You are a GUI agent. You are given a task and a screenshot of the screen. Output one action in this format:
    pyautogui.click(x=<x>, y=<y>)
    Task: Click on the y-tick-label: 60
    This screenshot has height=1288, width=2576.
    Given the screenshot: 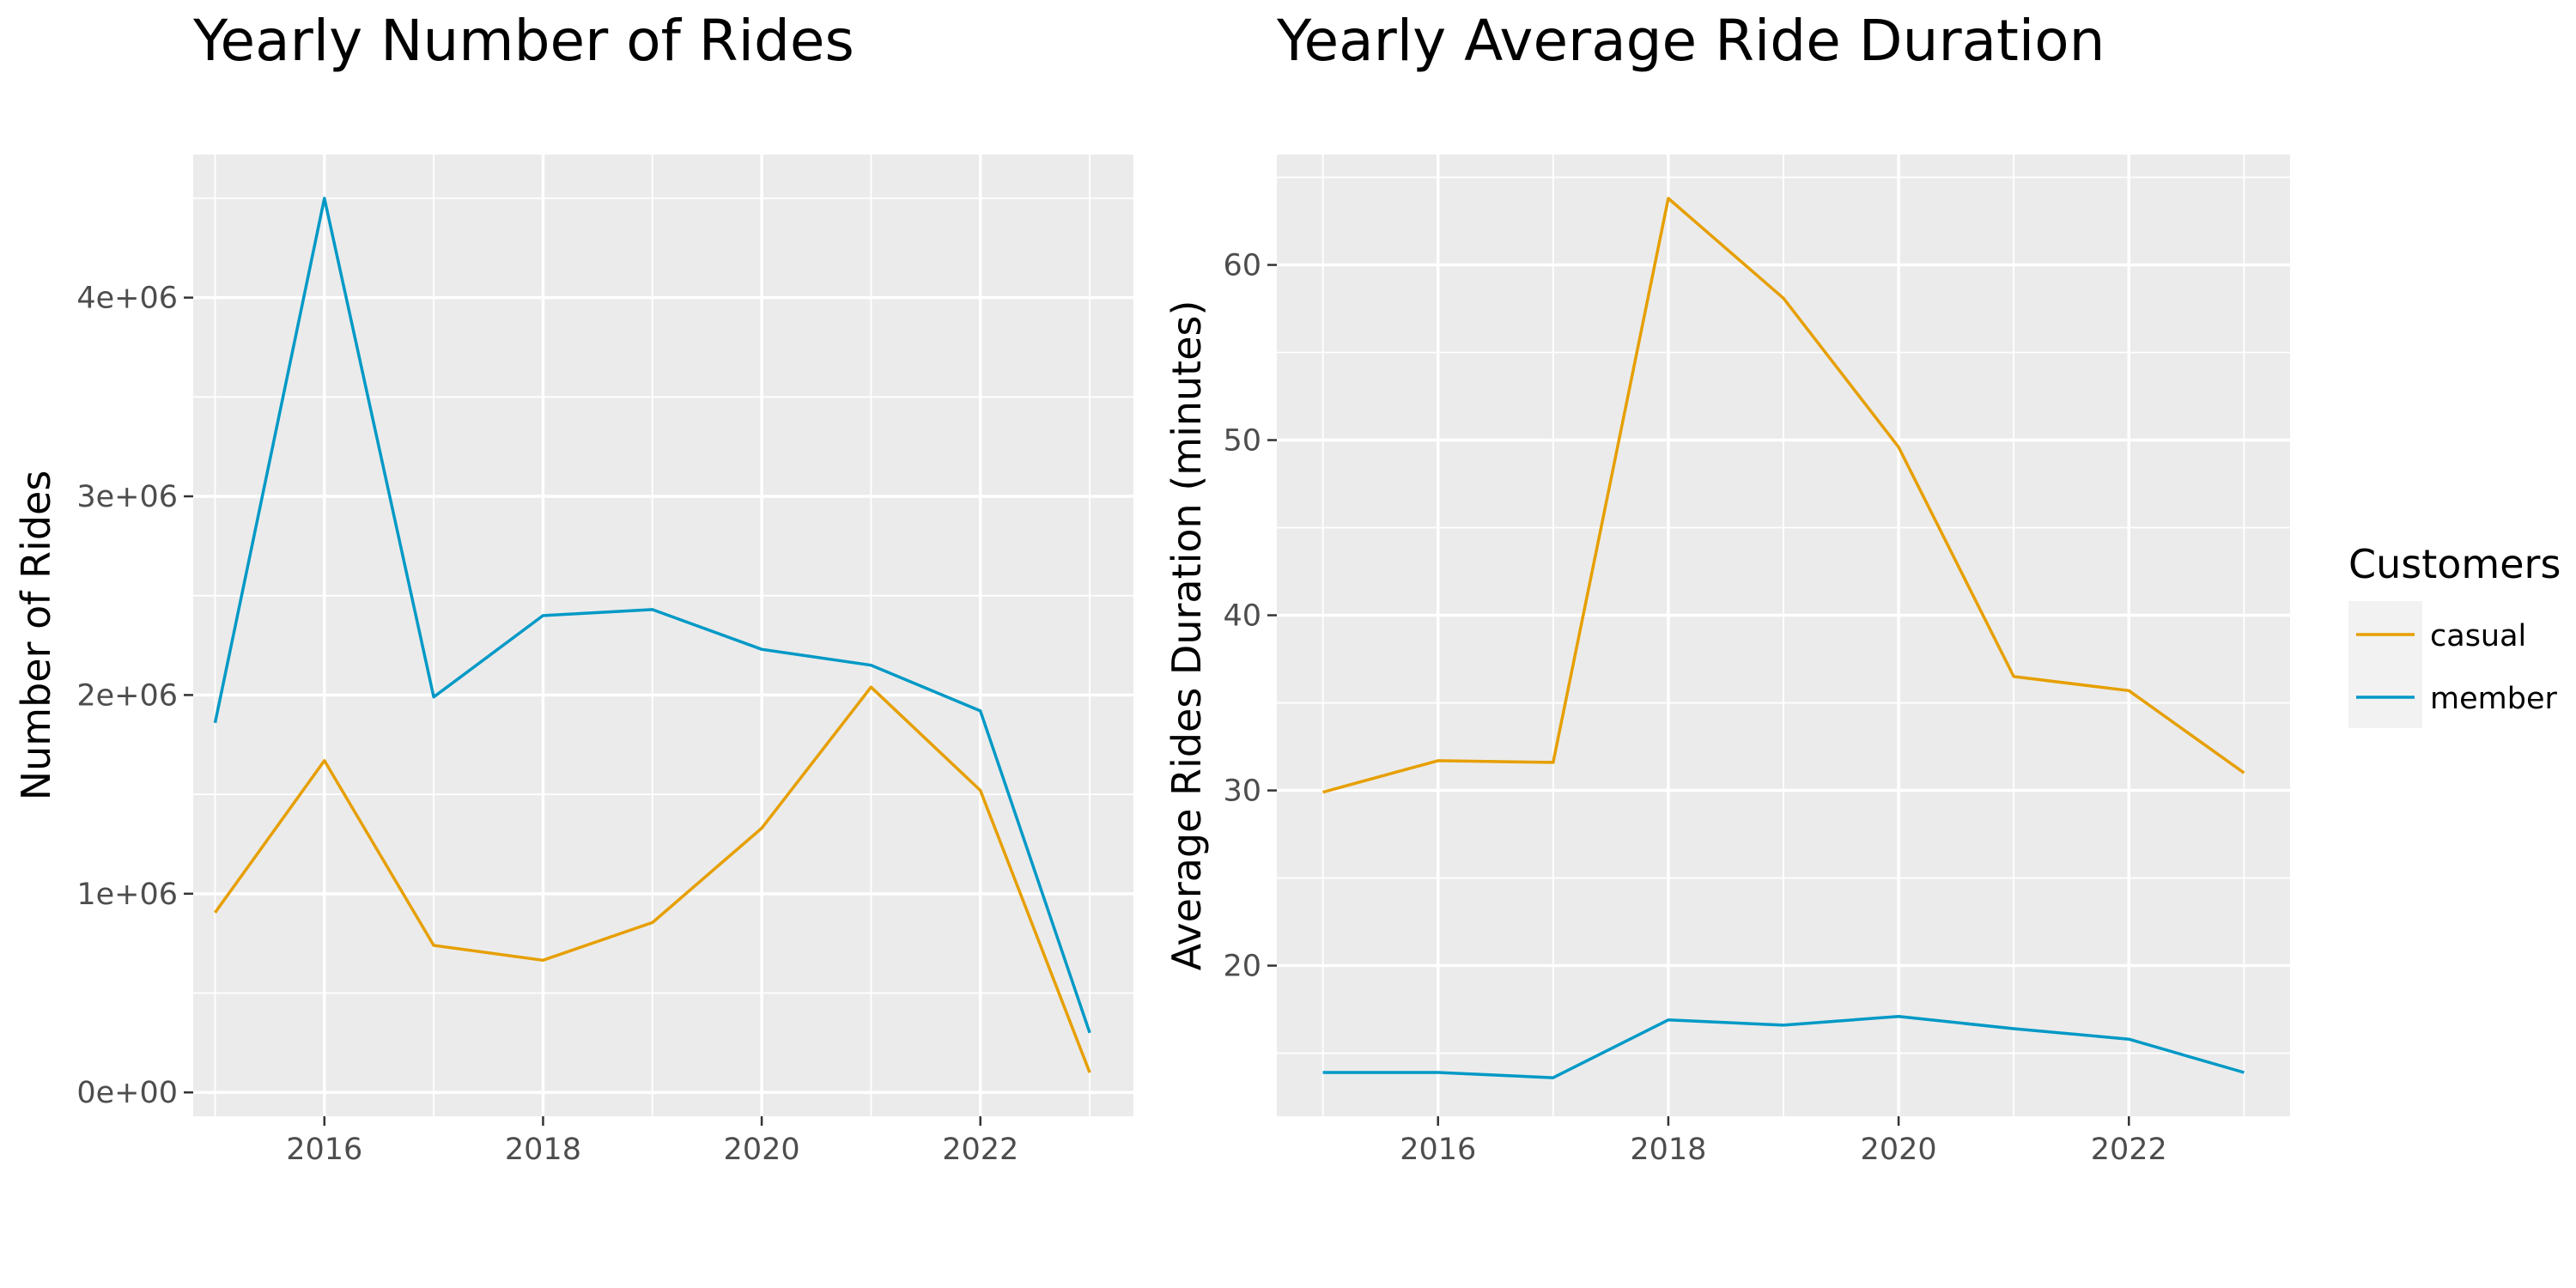 What is the action you would take?
    pyautogui.click(x=1242, y=266)
    